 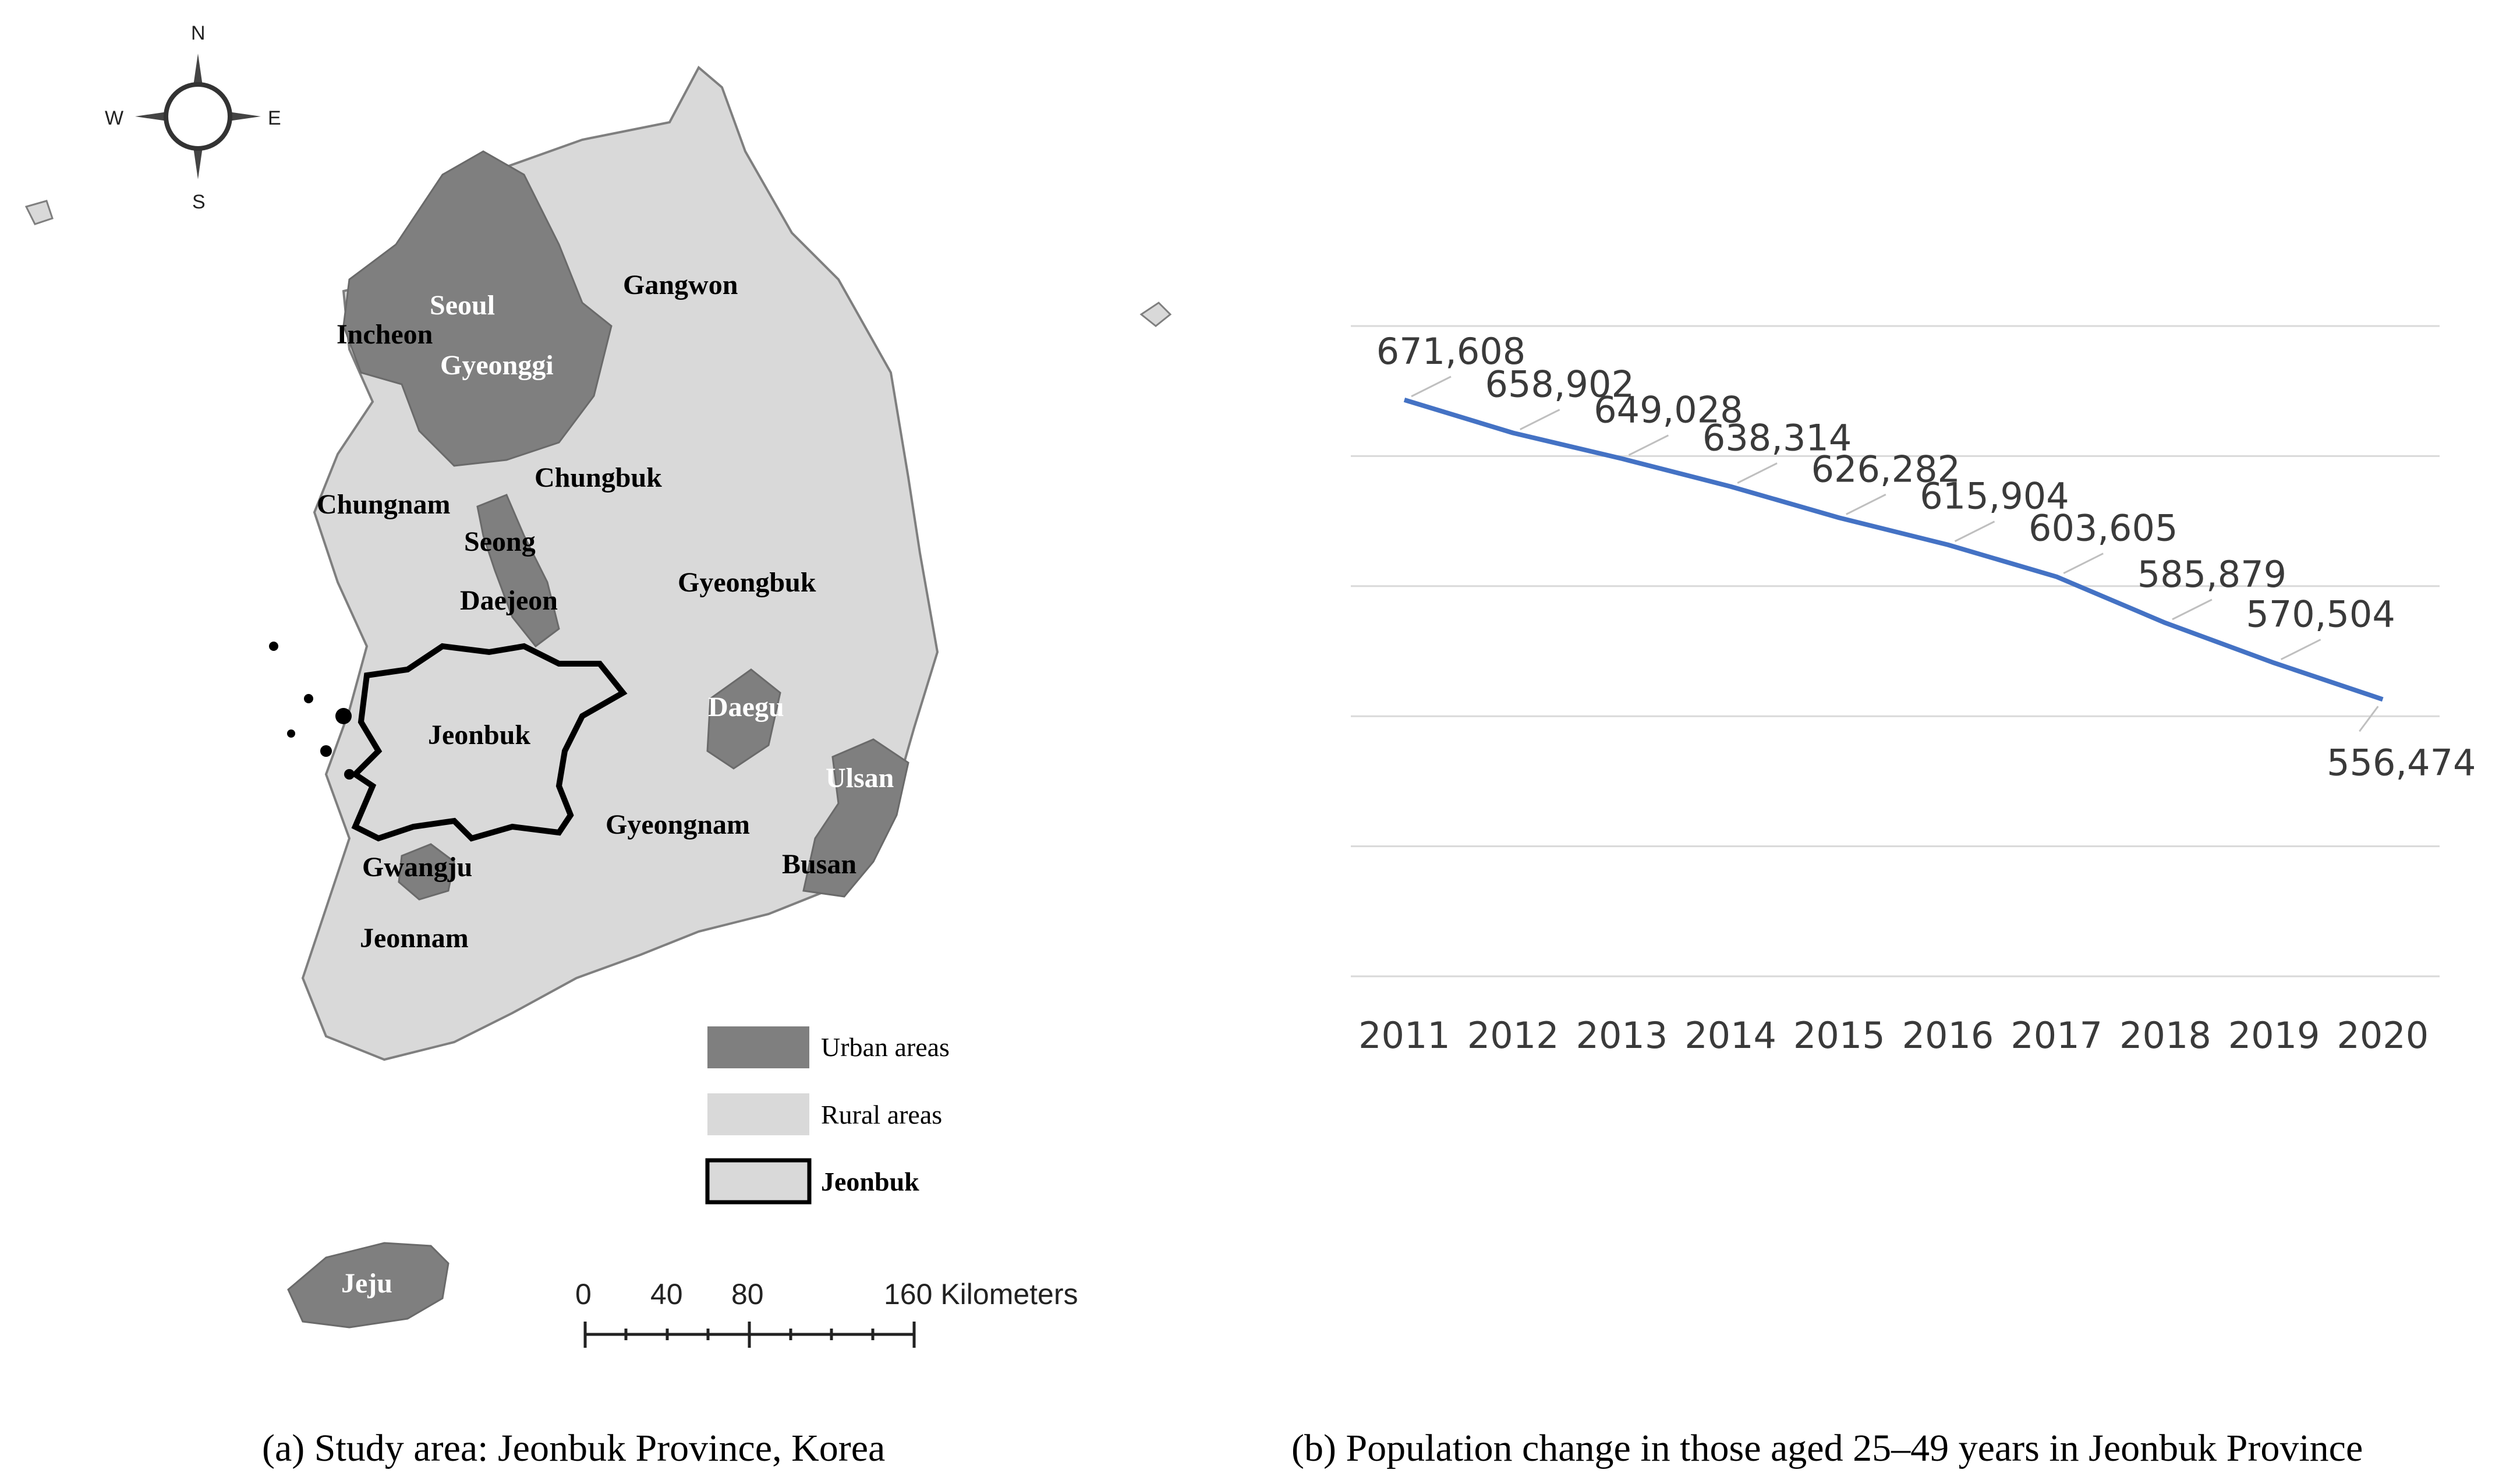 I want to click on compass-e: E, so click(x=274, y=118).